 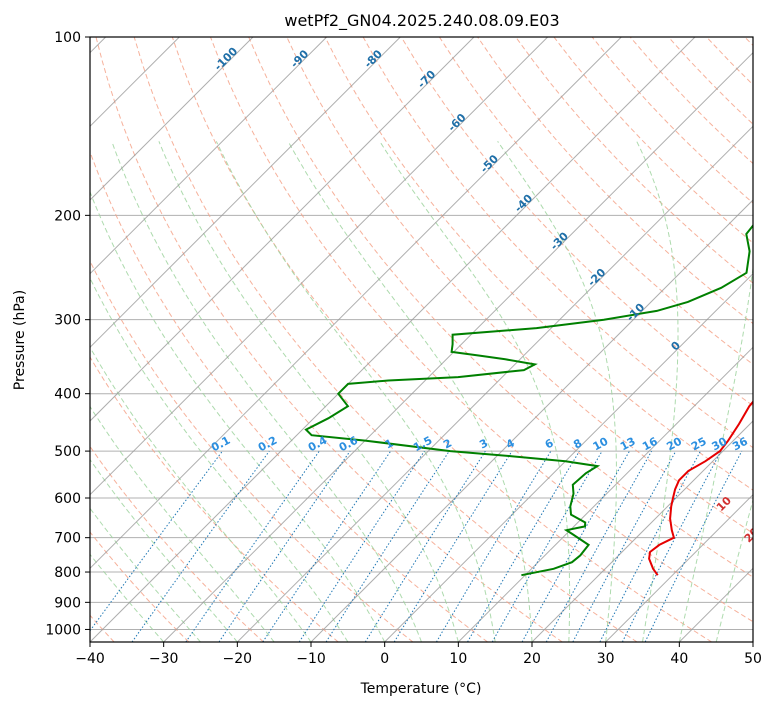 I want to click on x-tick-label: −40, so click(x=90, y=659).